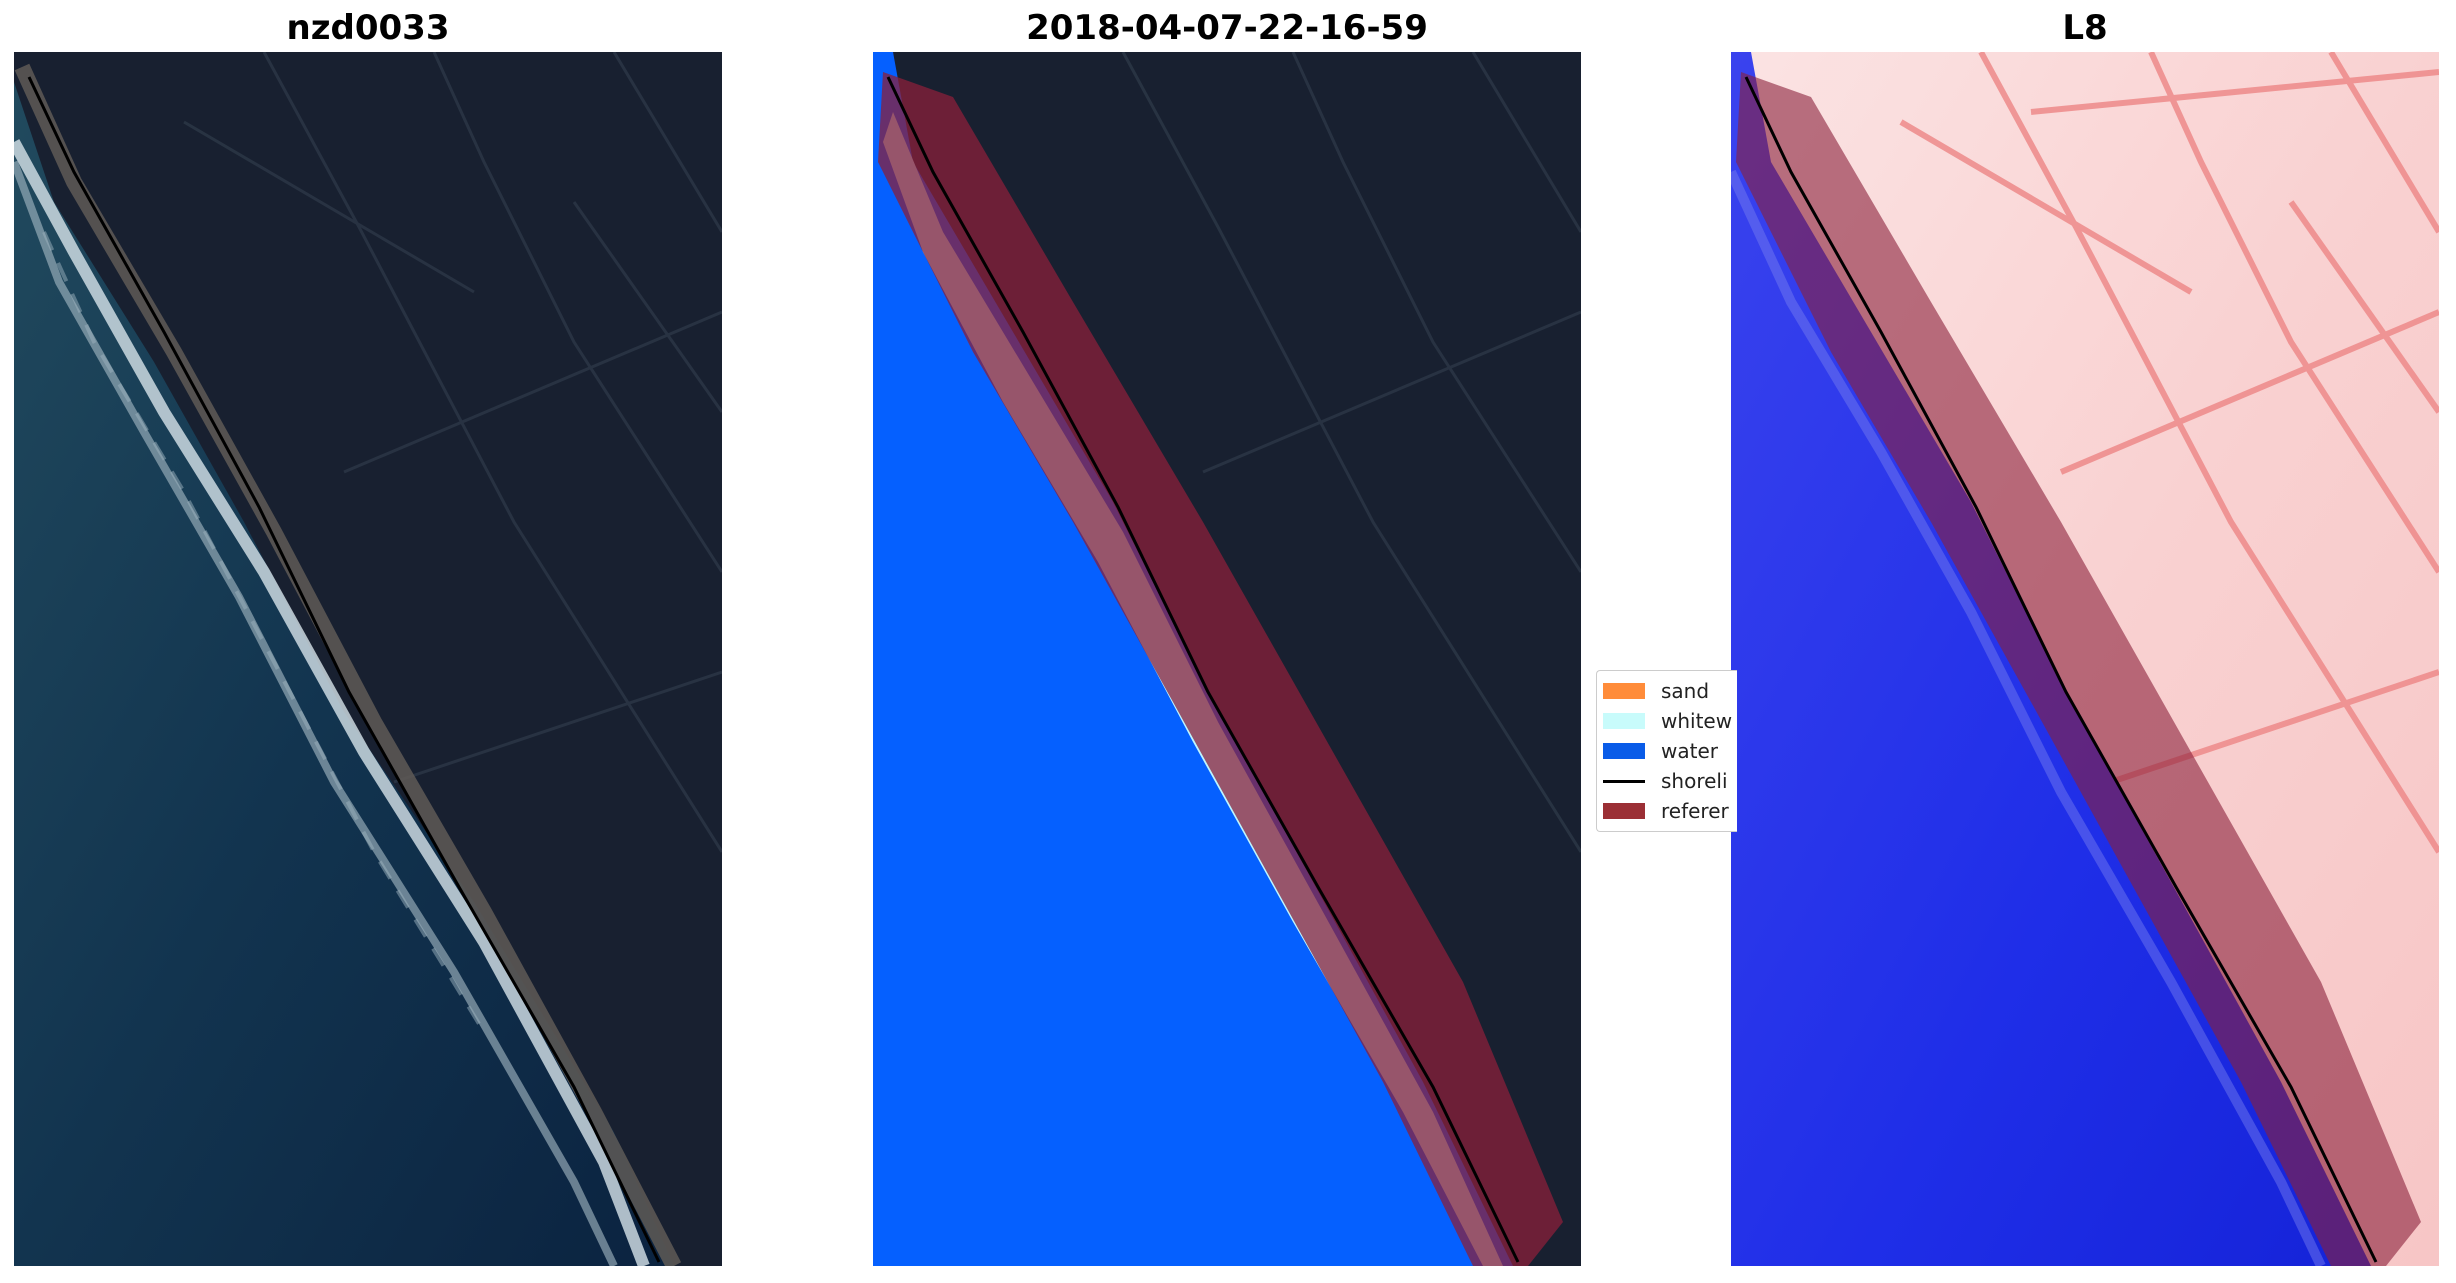 The height and width of the screenshot is (1283, 2456). Describe the element at coordinates (1665, 781) in the screenshot. I see `legend-item-shoreline: shoreli` at that location.